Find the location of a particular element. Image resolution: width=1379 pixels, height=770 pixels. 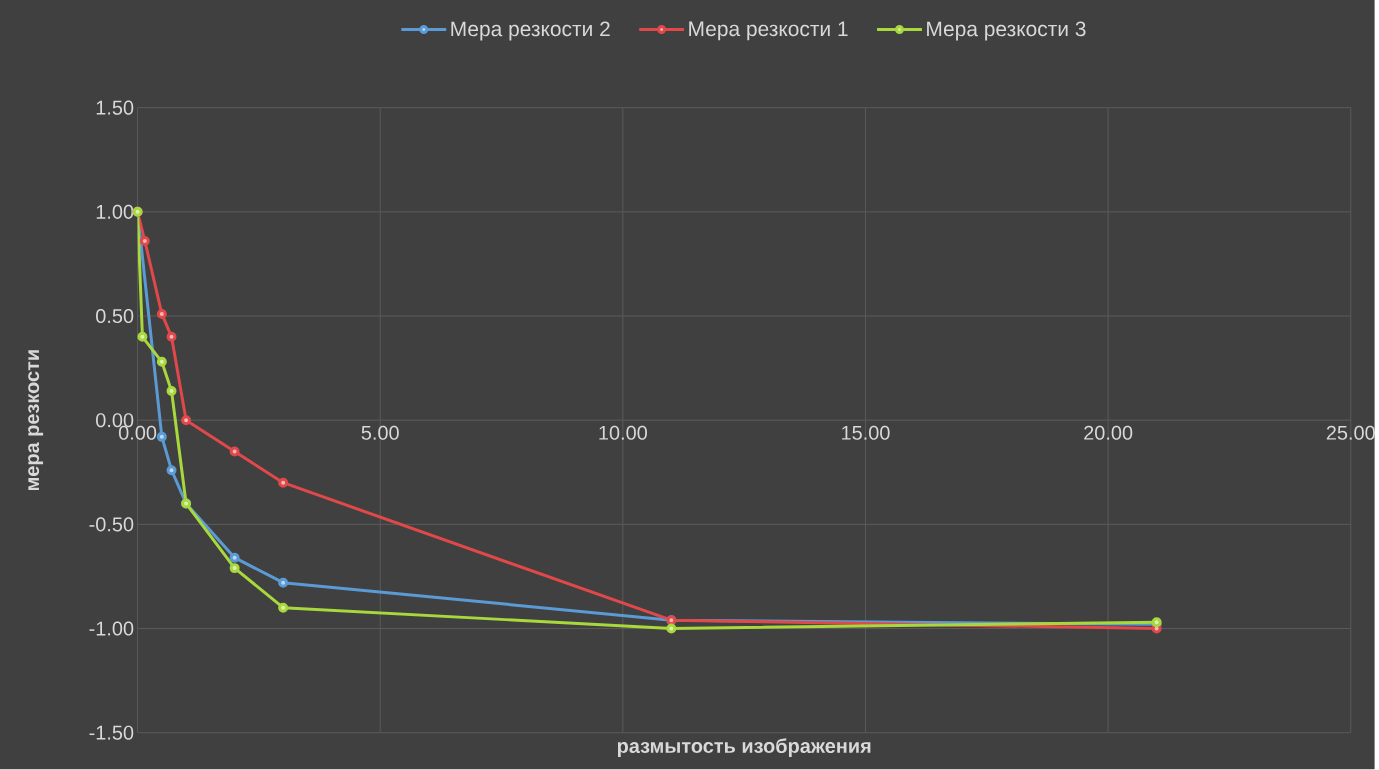

legend-label: Мера резкости 1 is located at coordinates (768, 31).